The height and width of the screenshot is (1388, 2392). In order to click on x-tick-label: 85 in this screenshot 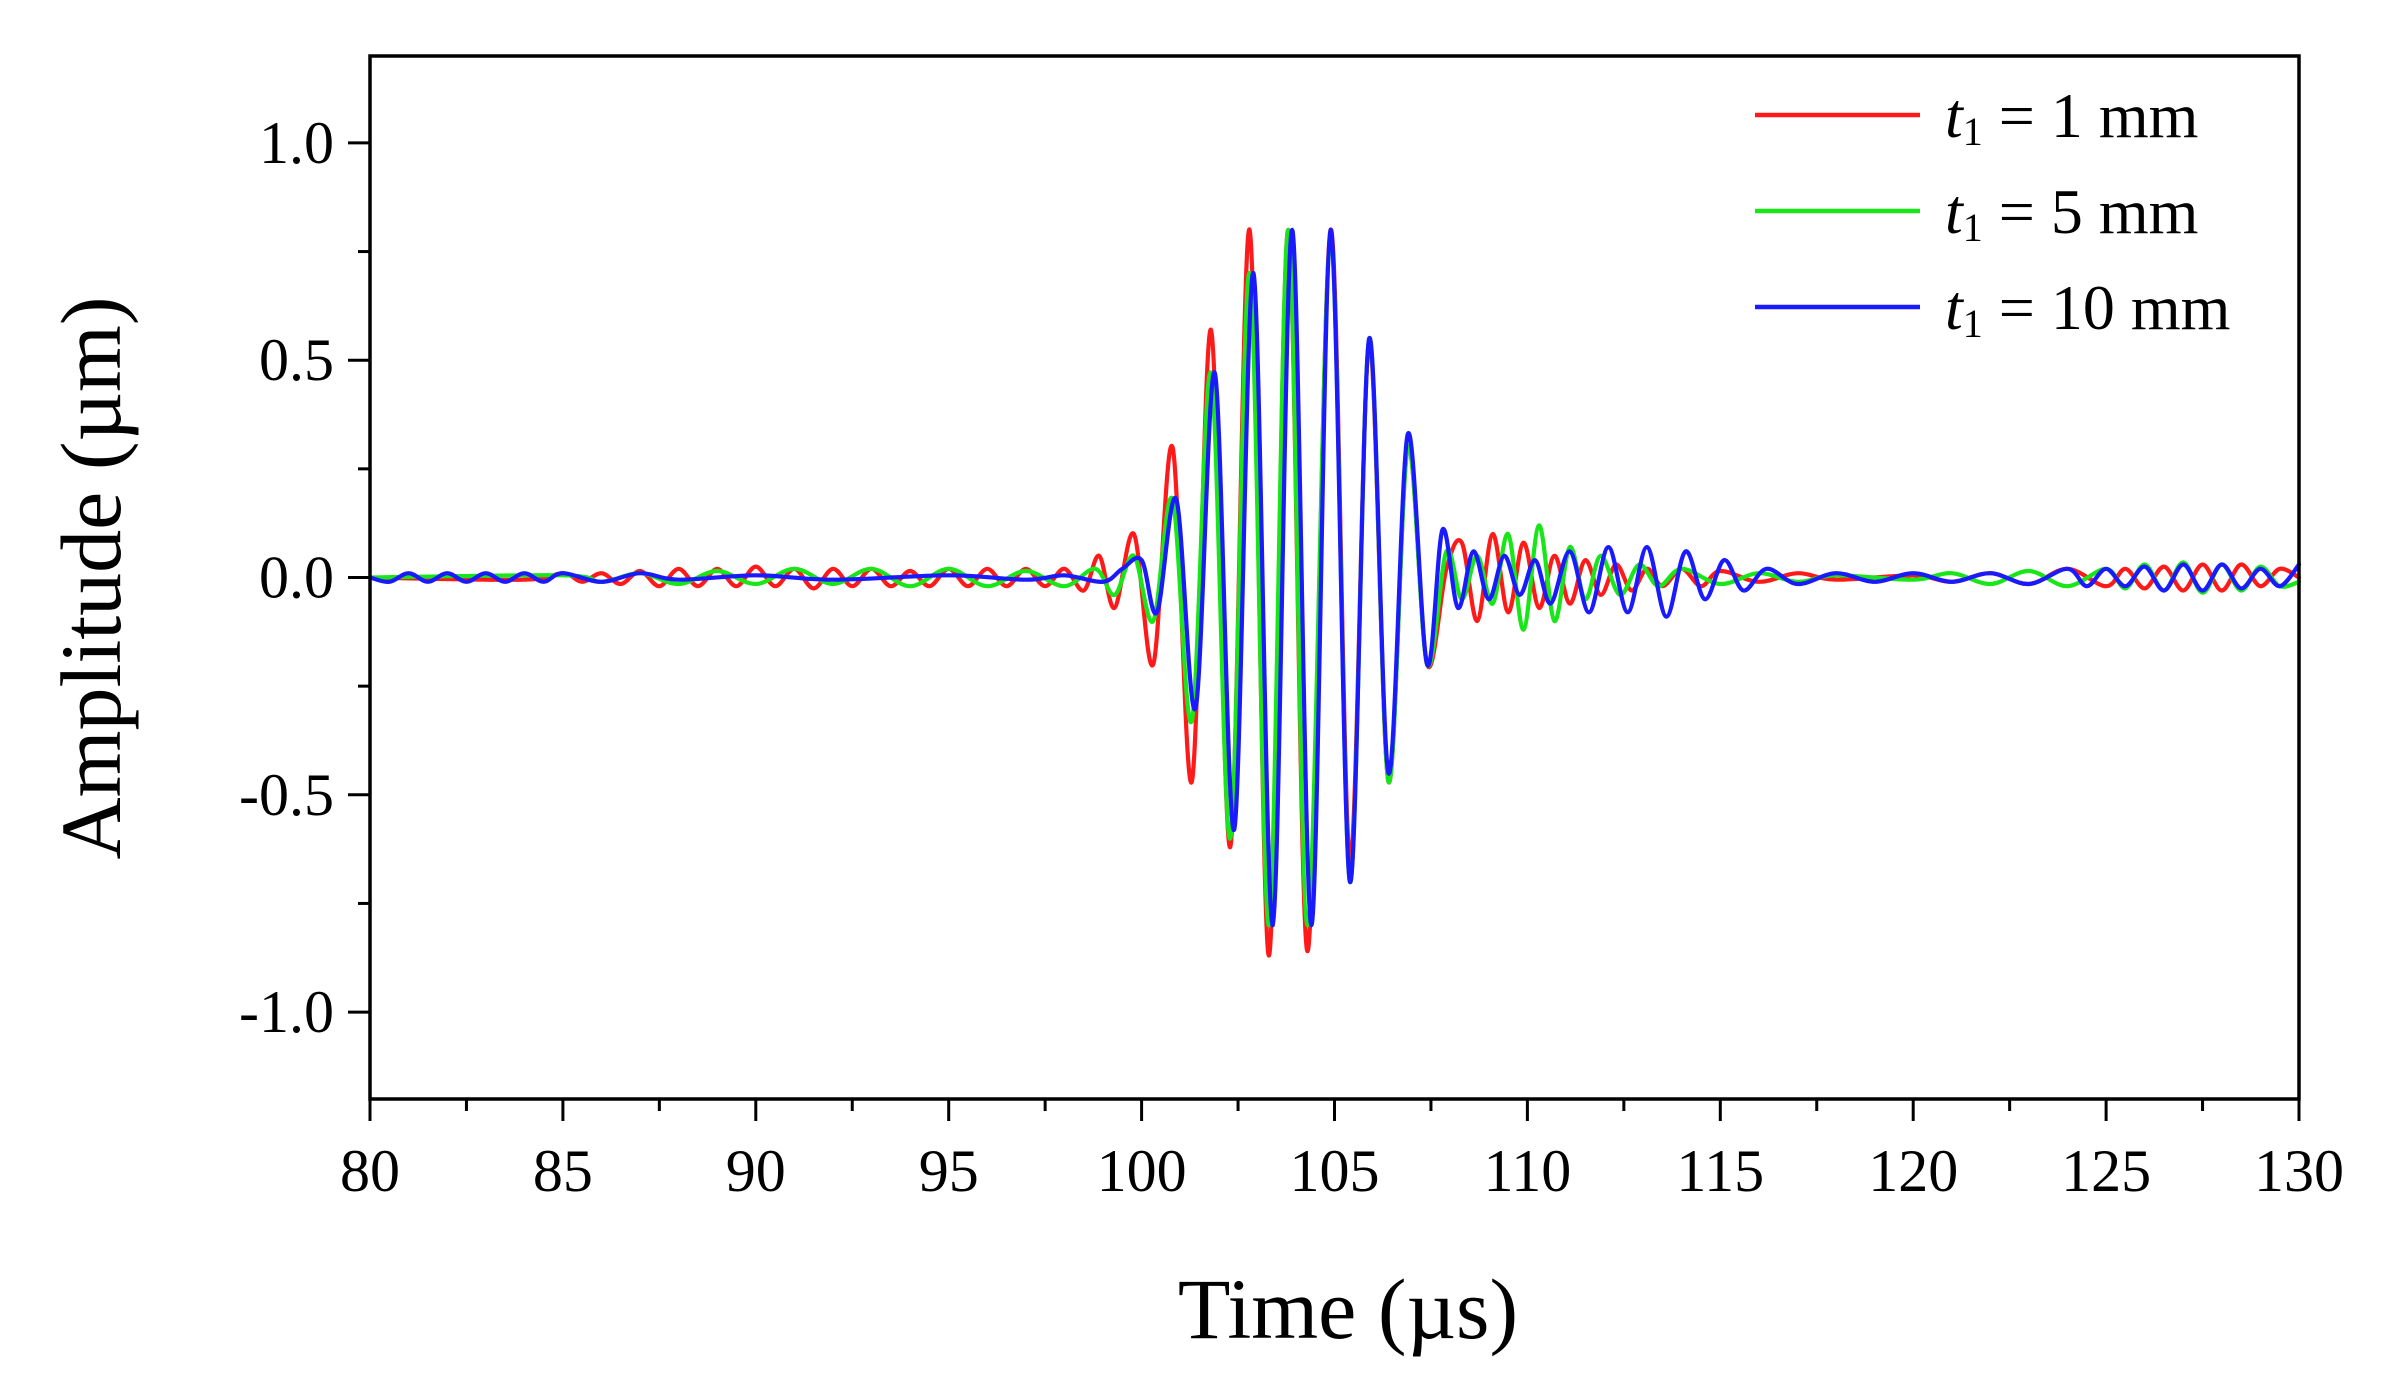, I will do `click(563, 1171)`.